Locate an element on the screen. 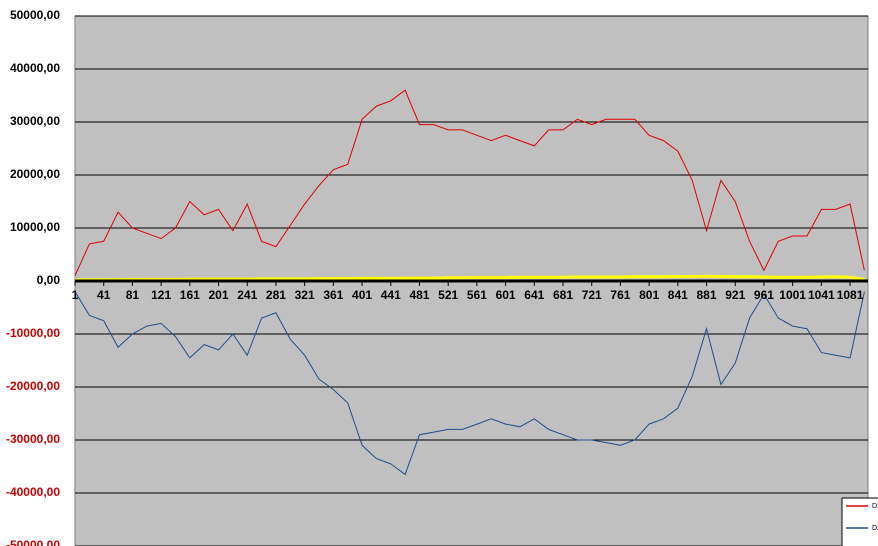 This screenshot has width=878, height=546. y-tick-label: -20000,00 is located at coordinates (33, 386).